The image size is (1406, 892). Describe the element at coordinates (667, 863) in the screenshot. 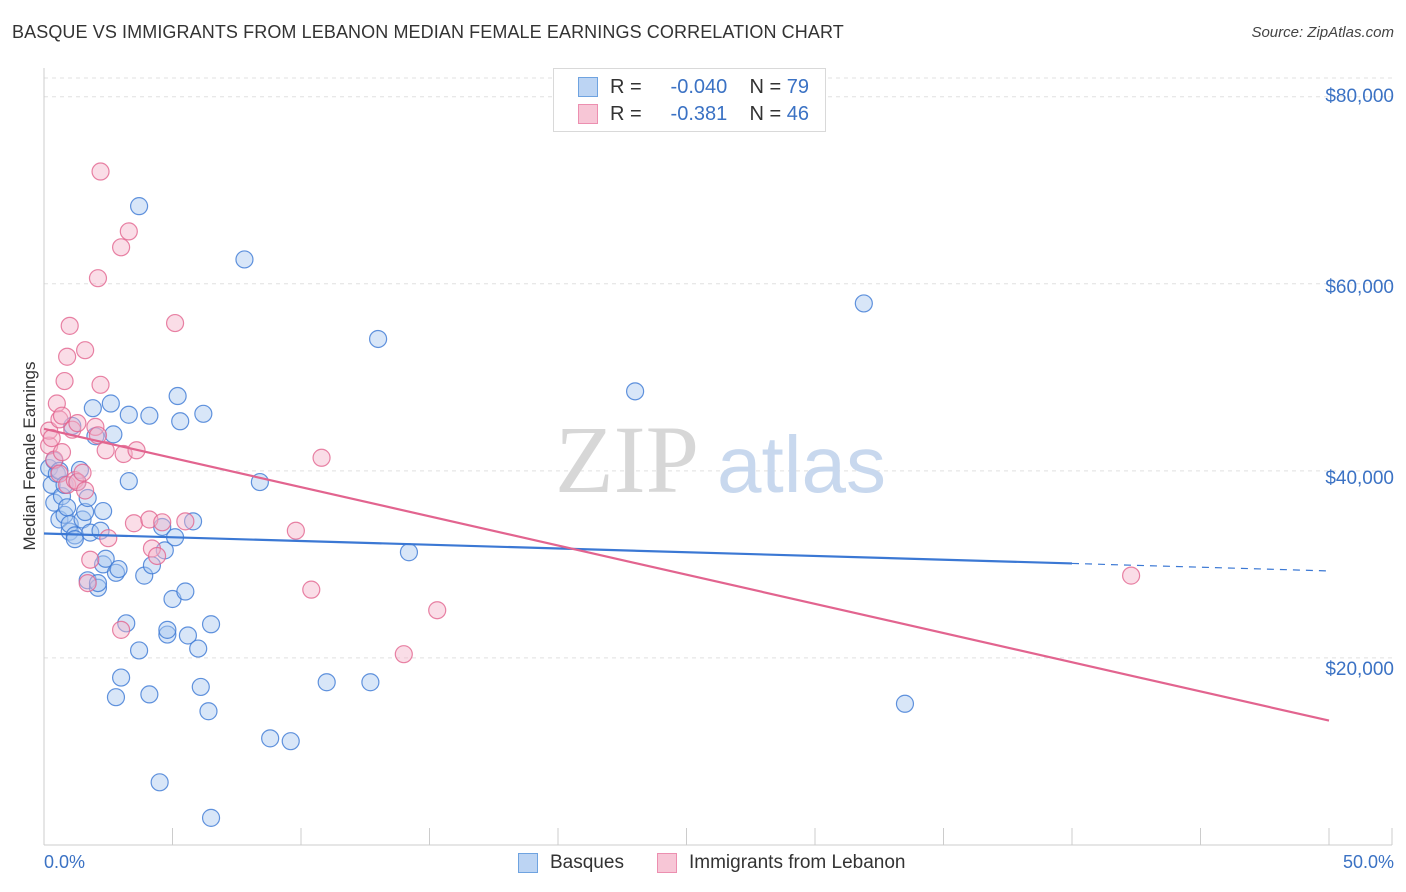

I see `bottom-legend-swatch-lebanon` at that location.